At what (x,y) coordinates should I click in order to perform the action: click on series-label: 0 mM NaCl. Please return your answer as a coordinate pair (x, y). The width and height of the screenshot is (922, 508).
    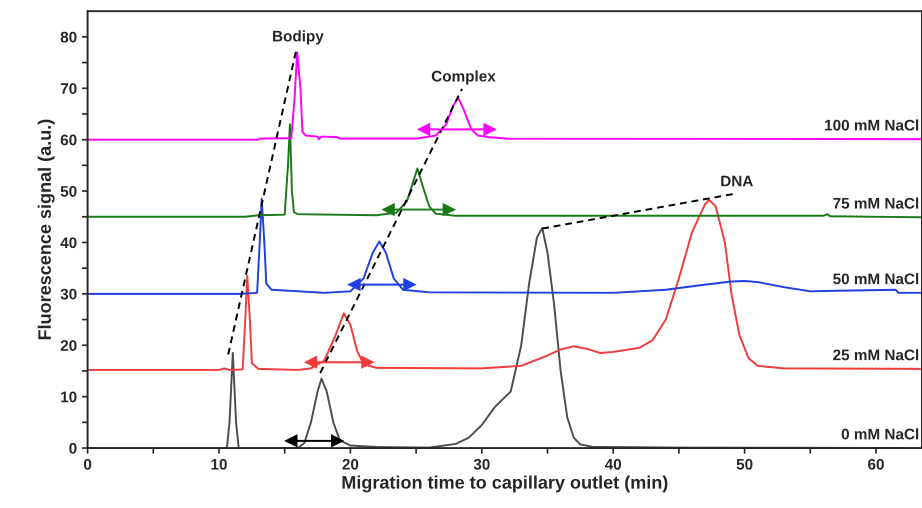
    Looking at the image, I should click on (880, 434).